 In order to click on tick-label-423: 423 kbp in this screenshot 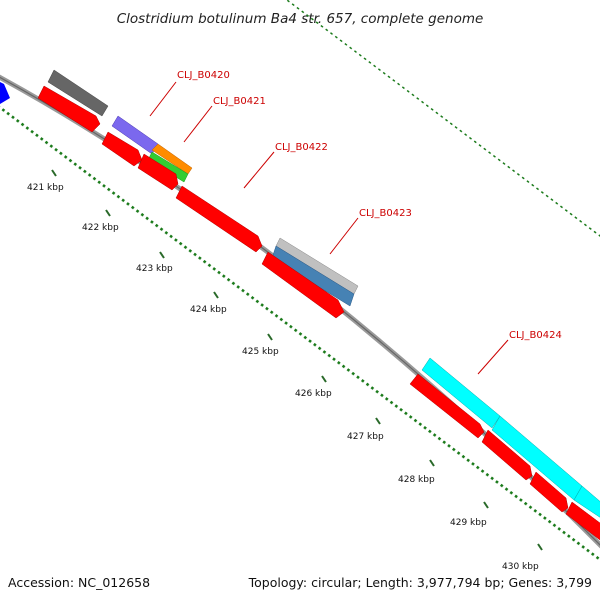, I will do `click(154, 269)`.